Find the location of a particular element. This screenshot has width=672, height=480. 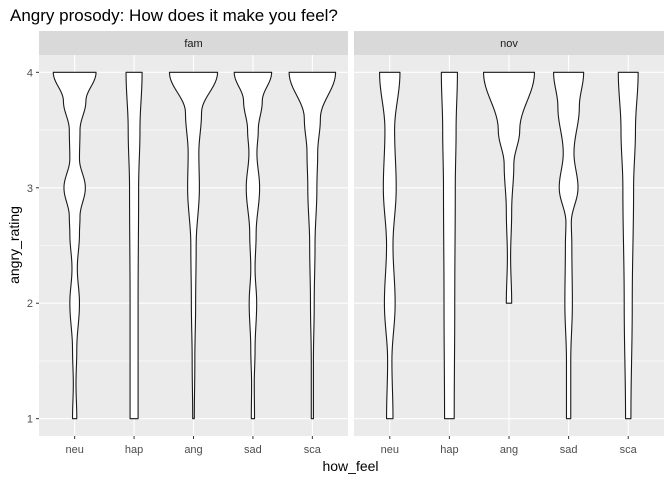

facet-strip-label: nov is located at coordinates (509, 44).